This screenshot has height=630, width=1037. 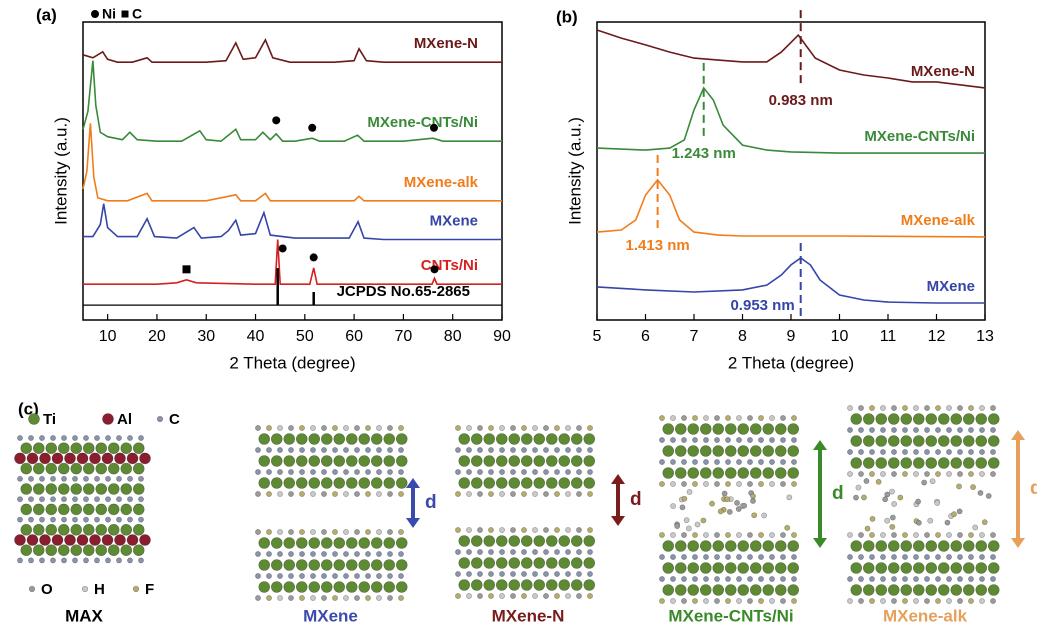 I want to click on spacing-label: d, so click(x=636, y=499).